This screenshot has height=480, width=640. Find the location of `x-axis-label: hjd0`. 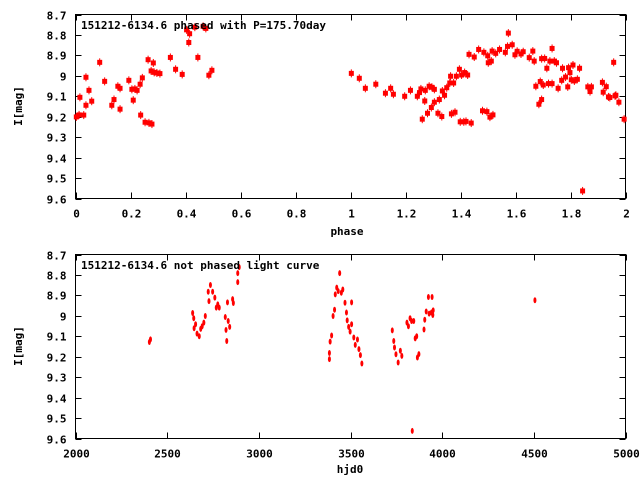

x-axis-label: hjd0 is located at coordinates (350, 469).